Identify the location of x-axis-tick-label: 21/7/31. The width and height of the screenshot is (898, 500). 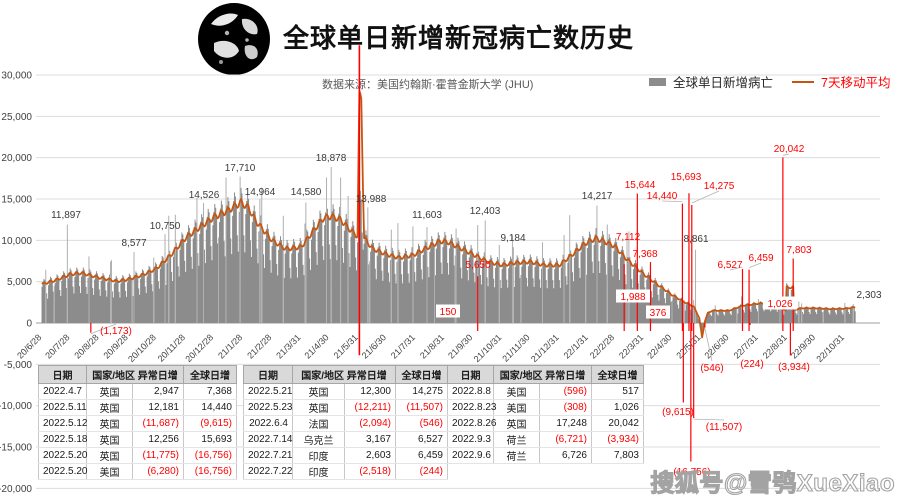
(403, 346).